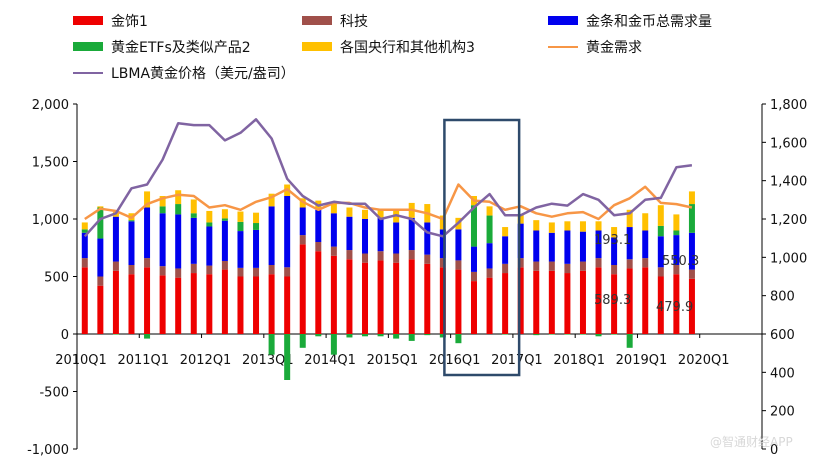 The width and height of the screenshot is (827, 461). What do you see at coordinates (582, 246) in the screenshot?
I see `bar-s3-2018Q1` at bounding box center [582, 246].